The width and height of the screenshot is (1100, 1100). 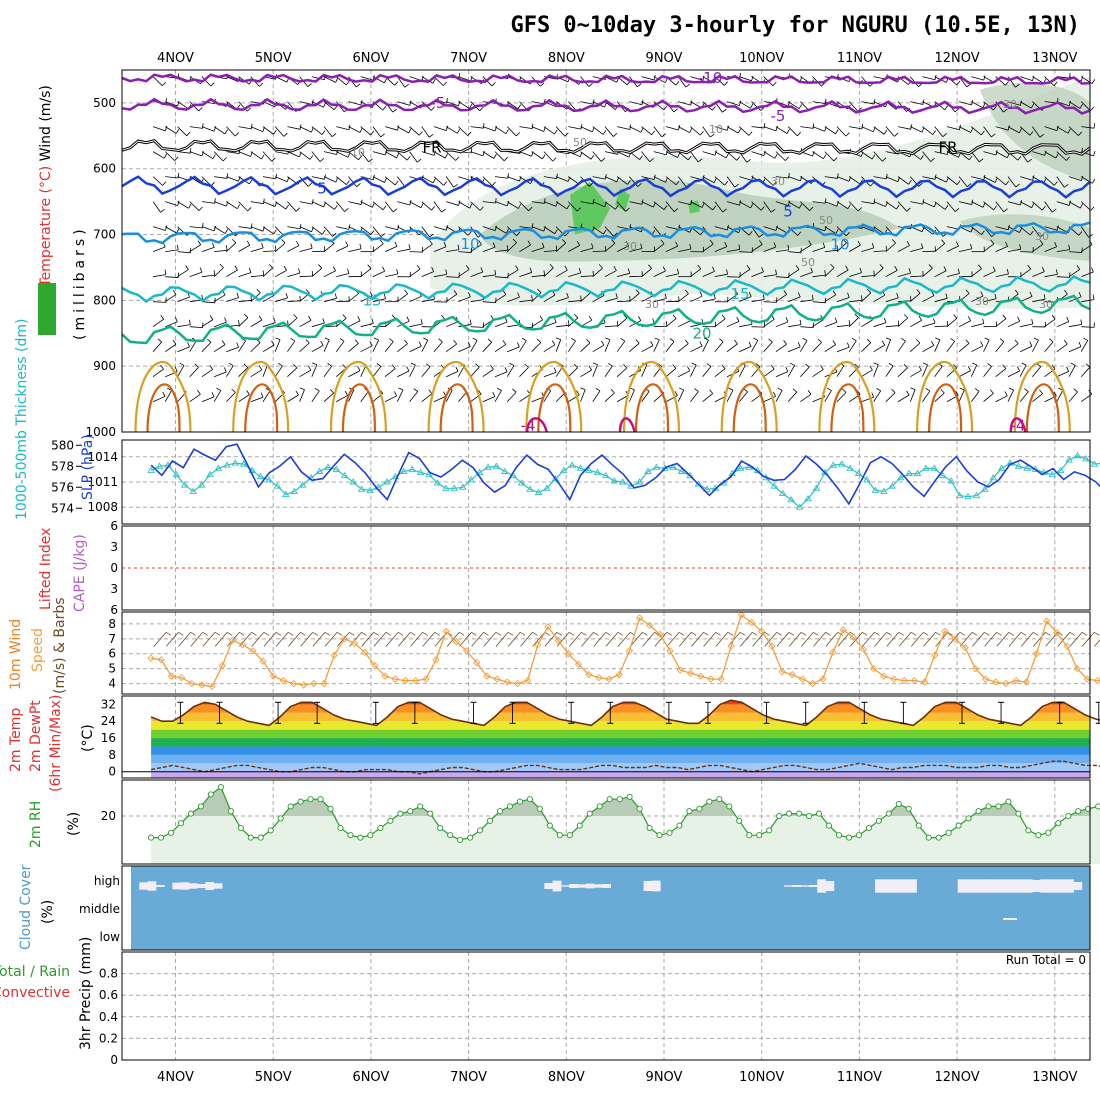 I want to click on thickness-tick-label: 578, so click(x=62, y=466).